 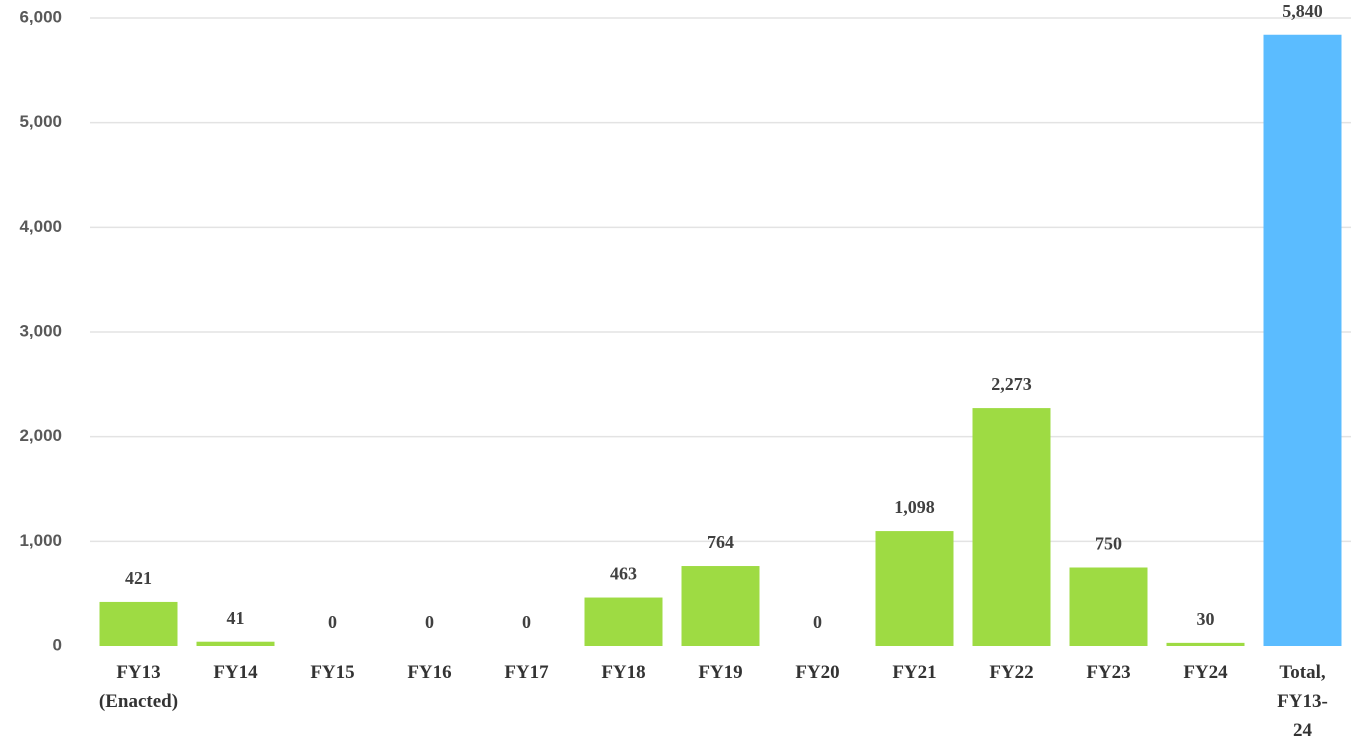 I want to click on value-label: 463, so click(x=623, y=574).